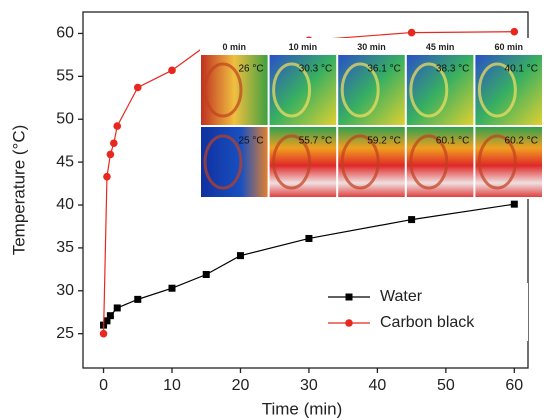 The height and width of the screenshot is (420, 546). I want to click on inset-temp: 30.3 °C, so click(315, 69).